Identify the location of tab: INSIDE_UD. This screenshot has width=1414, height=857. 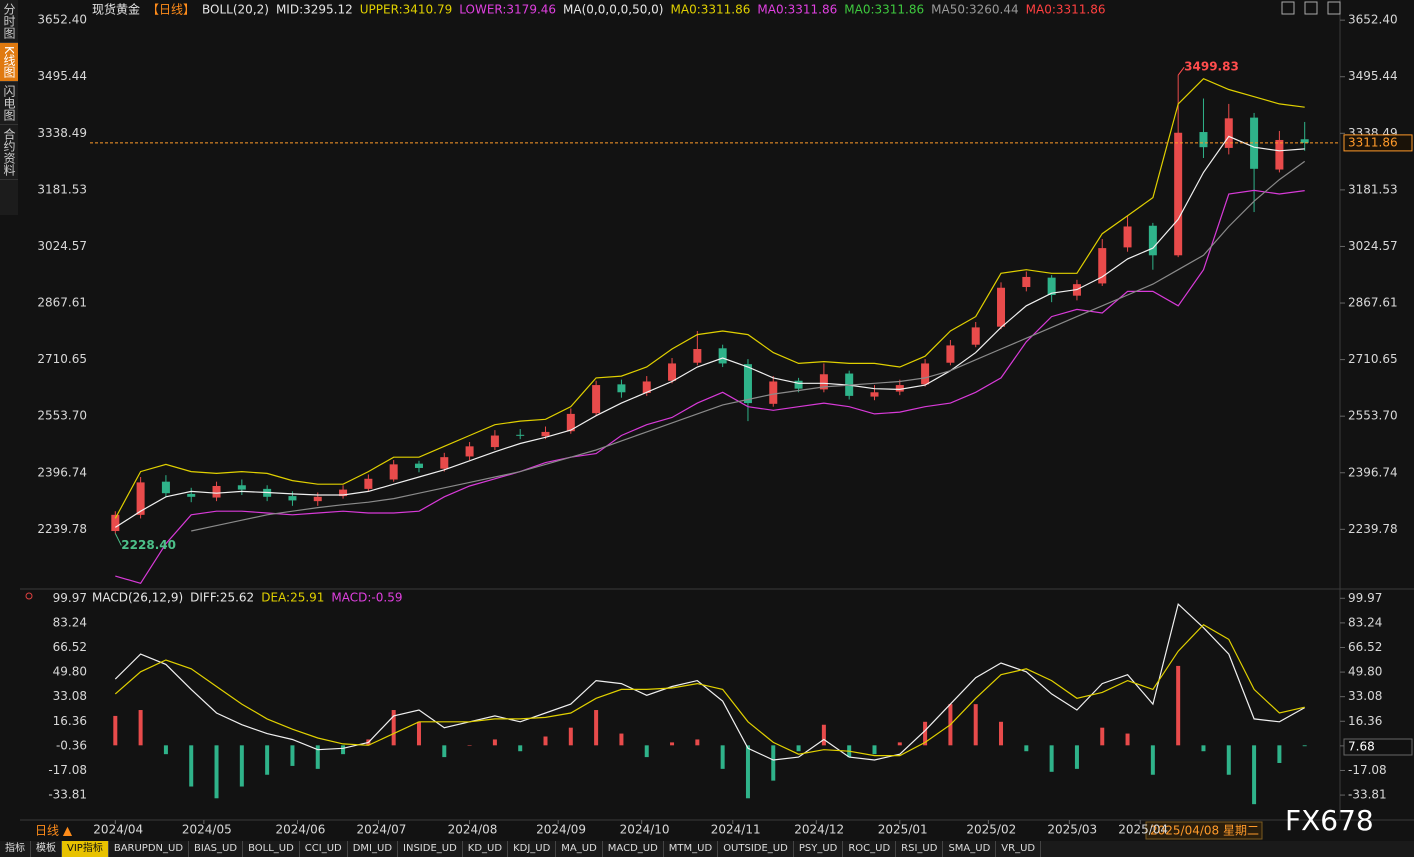
(430, 849).